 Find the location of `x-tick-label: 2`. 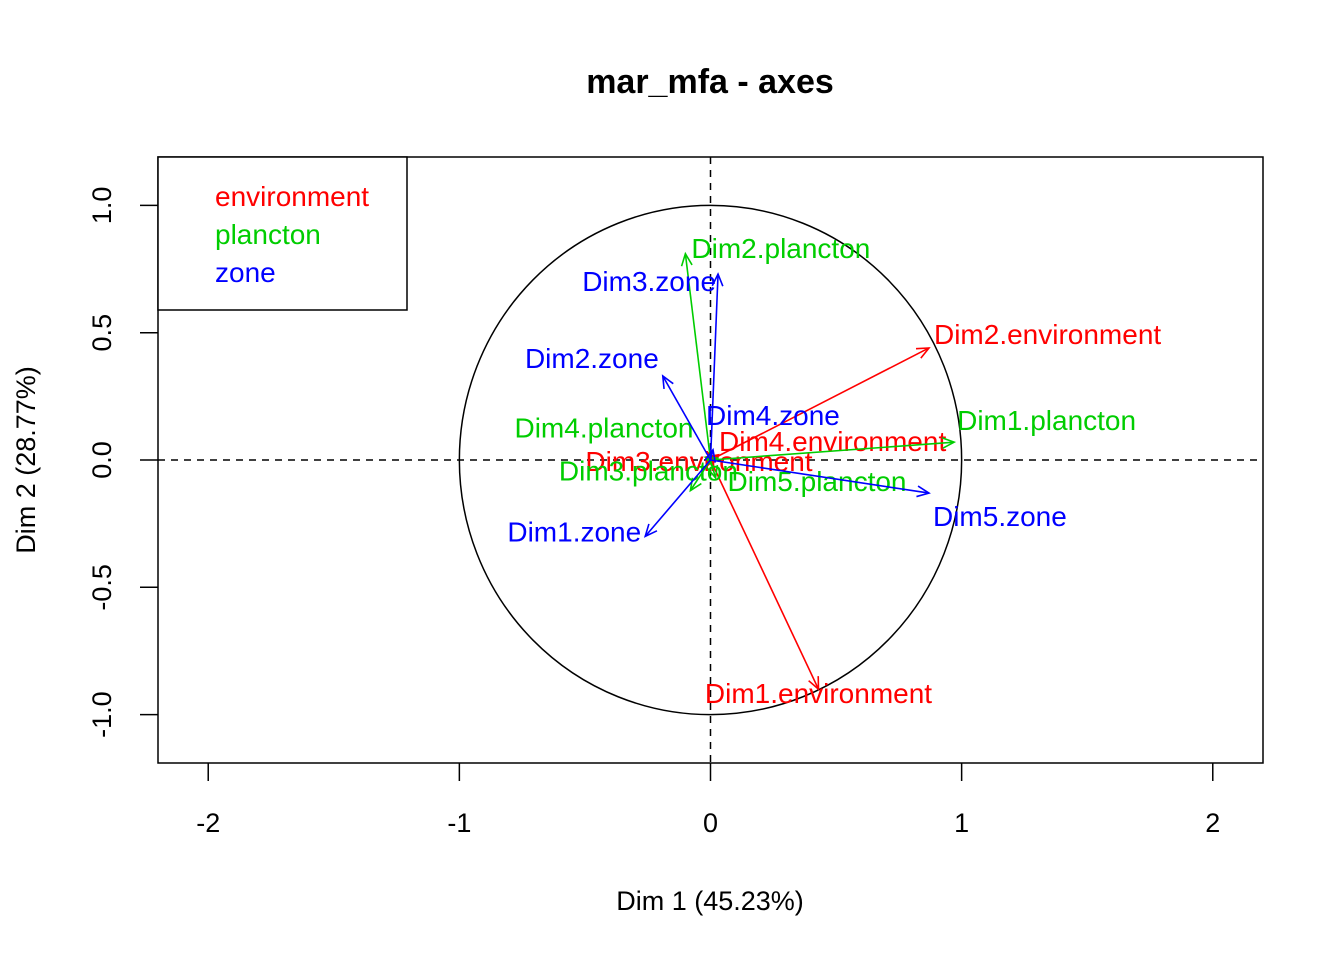

x-tick-label: 2 is located at coordinates (1212, 823).